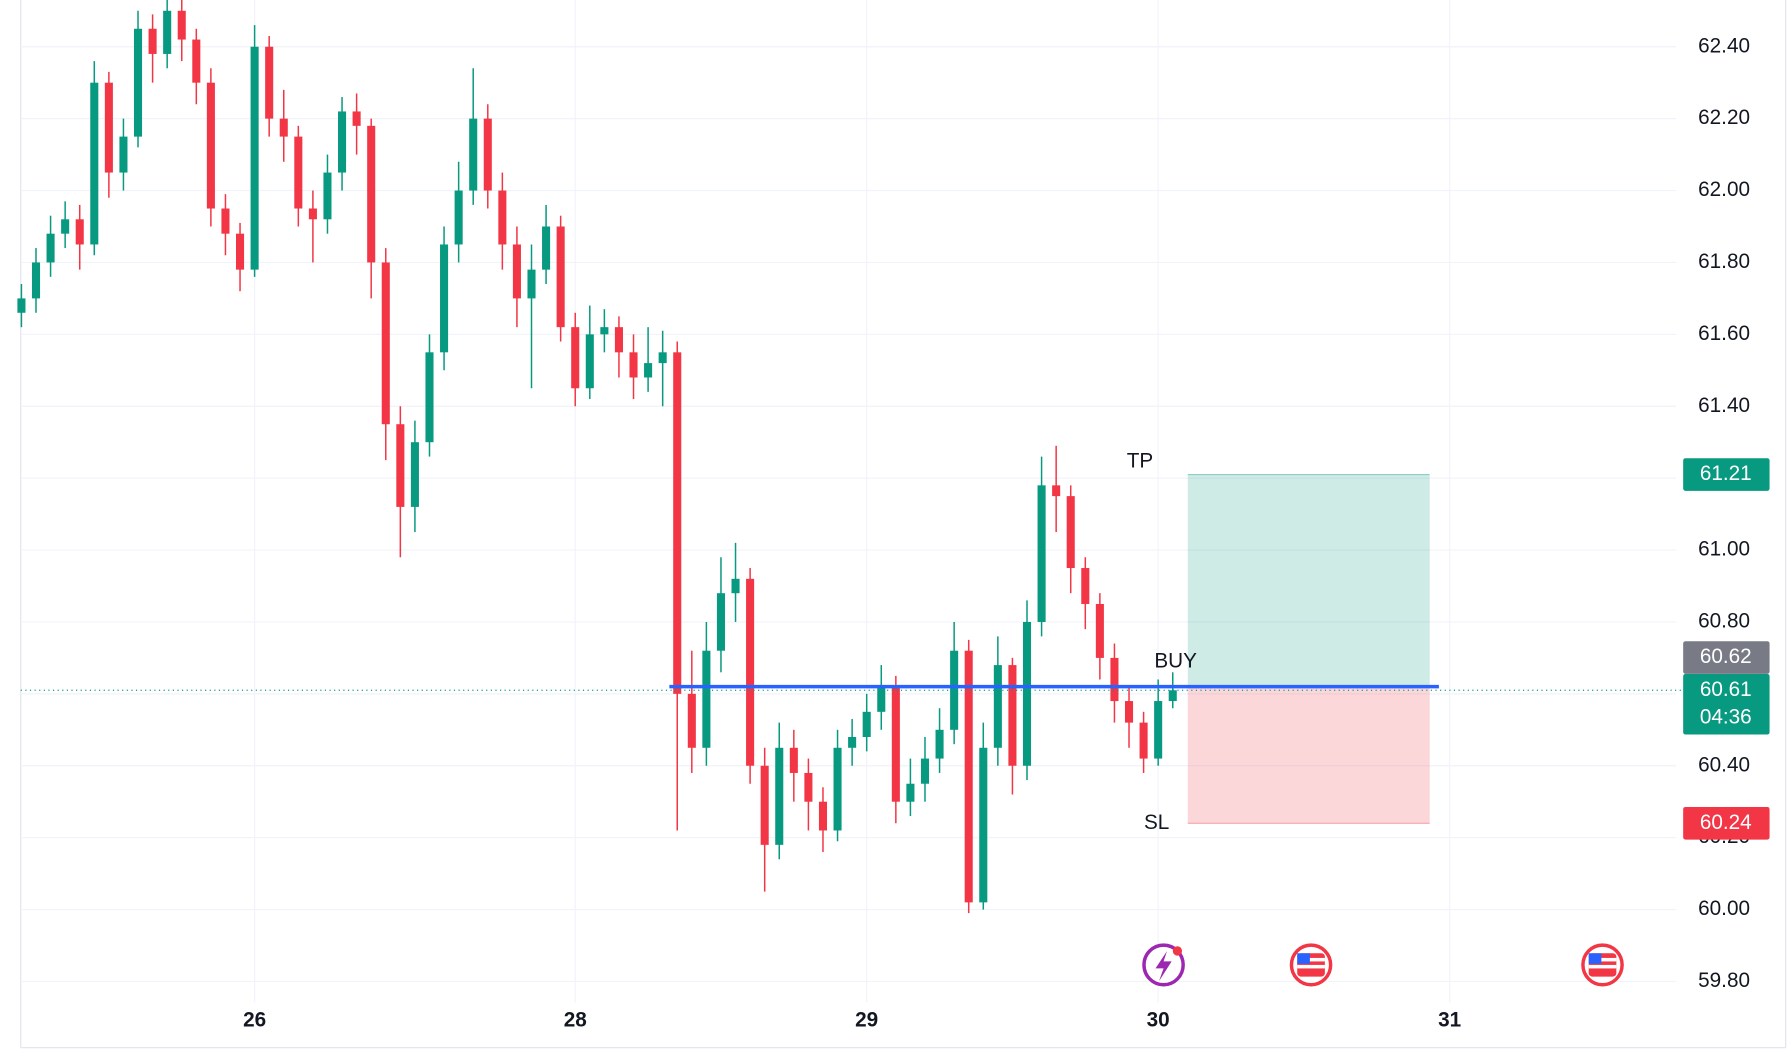 The image size is (1788, 1050). What do you see at coordinates (866, 1019) in the screenshot?
I see `x-tick-label: 29` at bounding box center [866, 1019].